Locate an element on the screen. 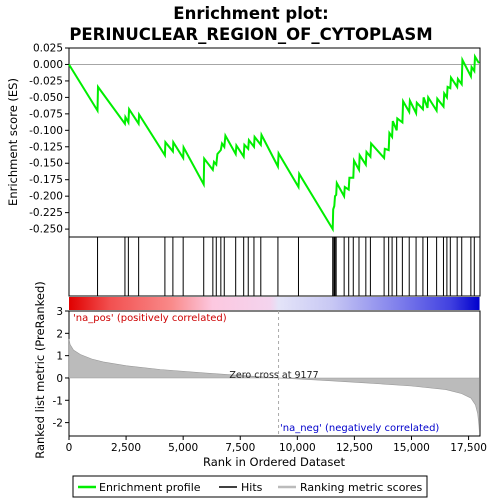  es-y-tick-label: -0.225 is located at coordinates (46, 213).